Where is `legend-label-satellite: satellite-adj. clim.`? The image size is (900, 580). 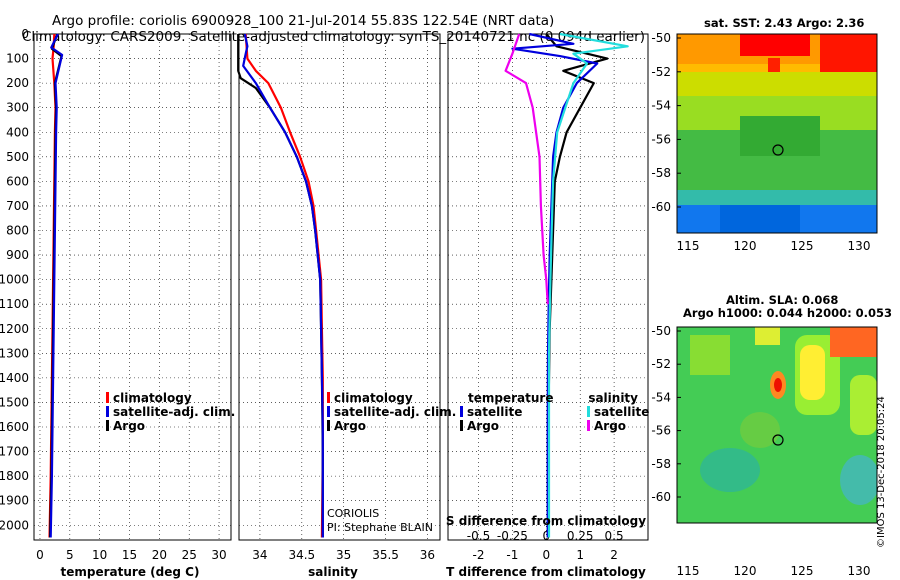
legend-label-satellite: satellite-adj. clim. is located at coordinates (395, 412).